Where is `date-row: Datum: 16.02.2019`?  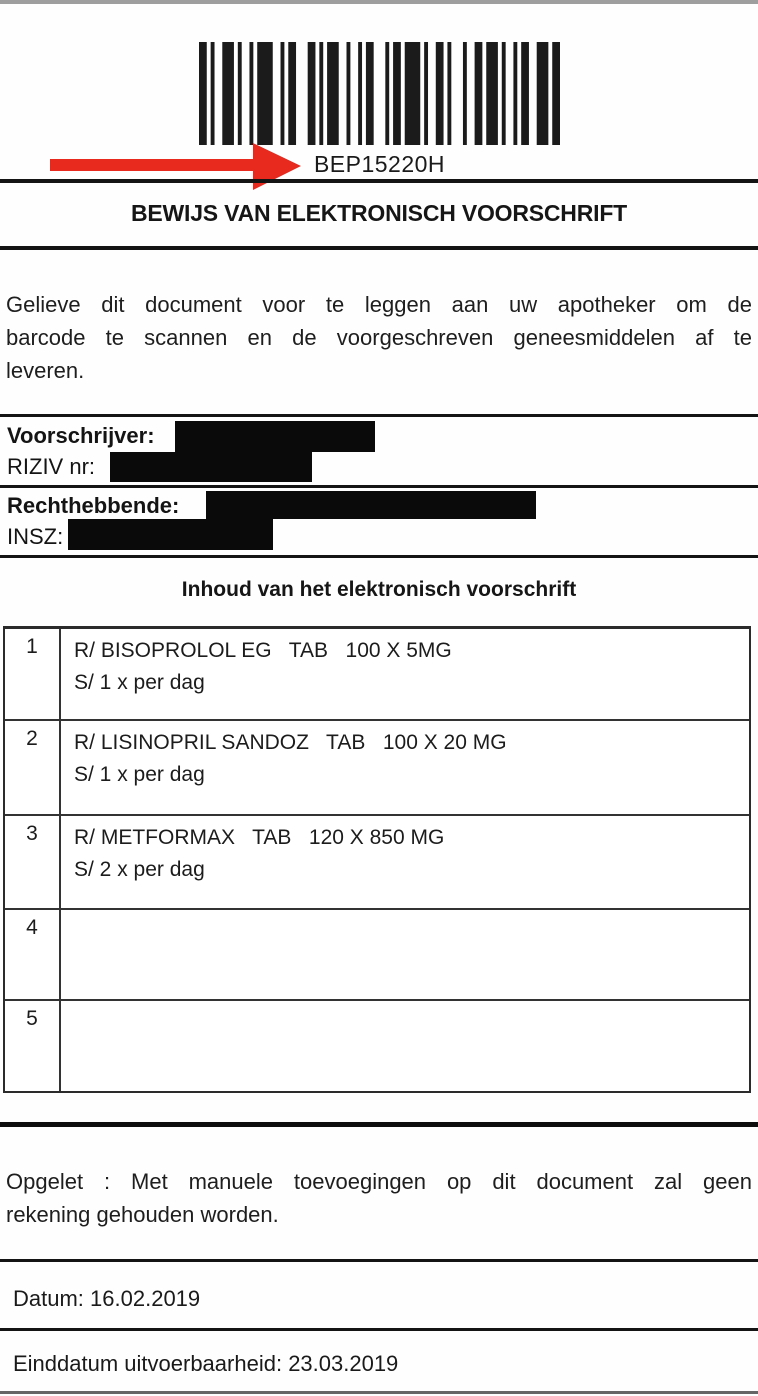
date-row: Datum: 16.02.2019 is located at coordinates (106, 1299).